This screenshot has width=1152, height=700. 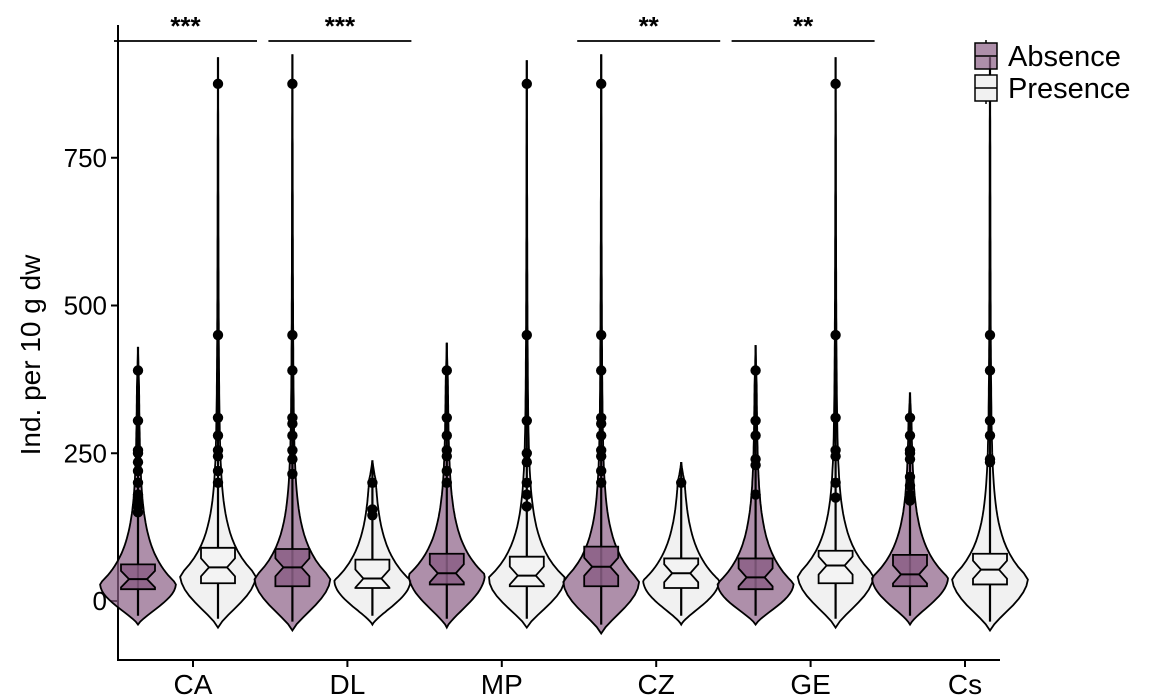 What do you see at coordinates (910, 509) in the screenshot?
I see `violin-group-Cs-absence` at bounding box center [910, 509].